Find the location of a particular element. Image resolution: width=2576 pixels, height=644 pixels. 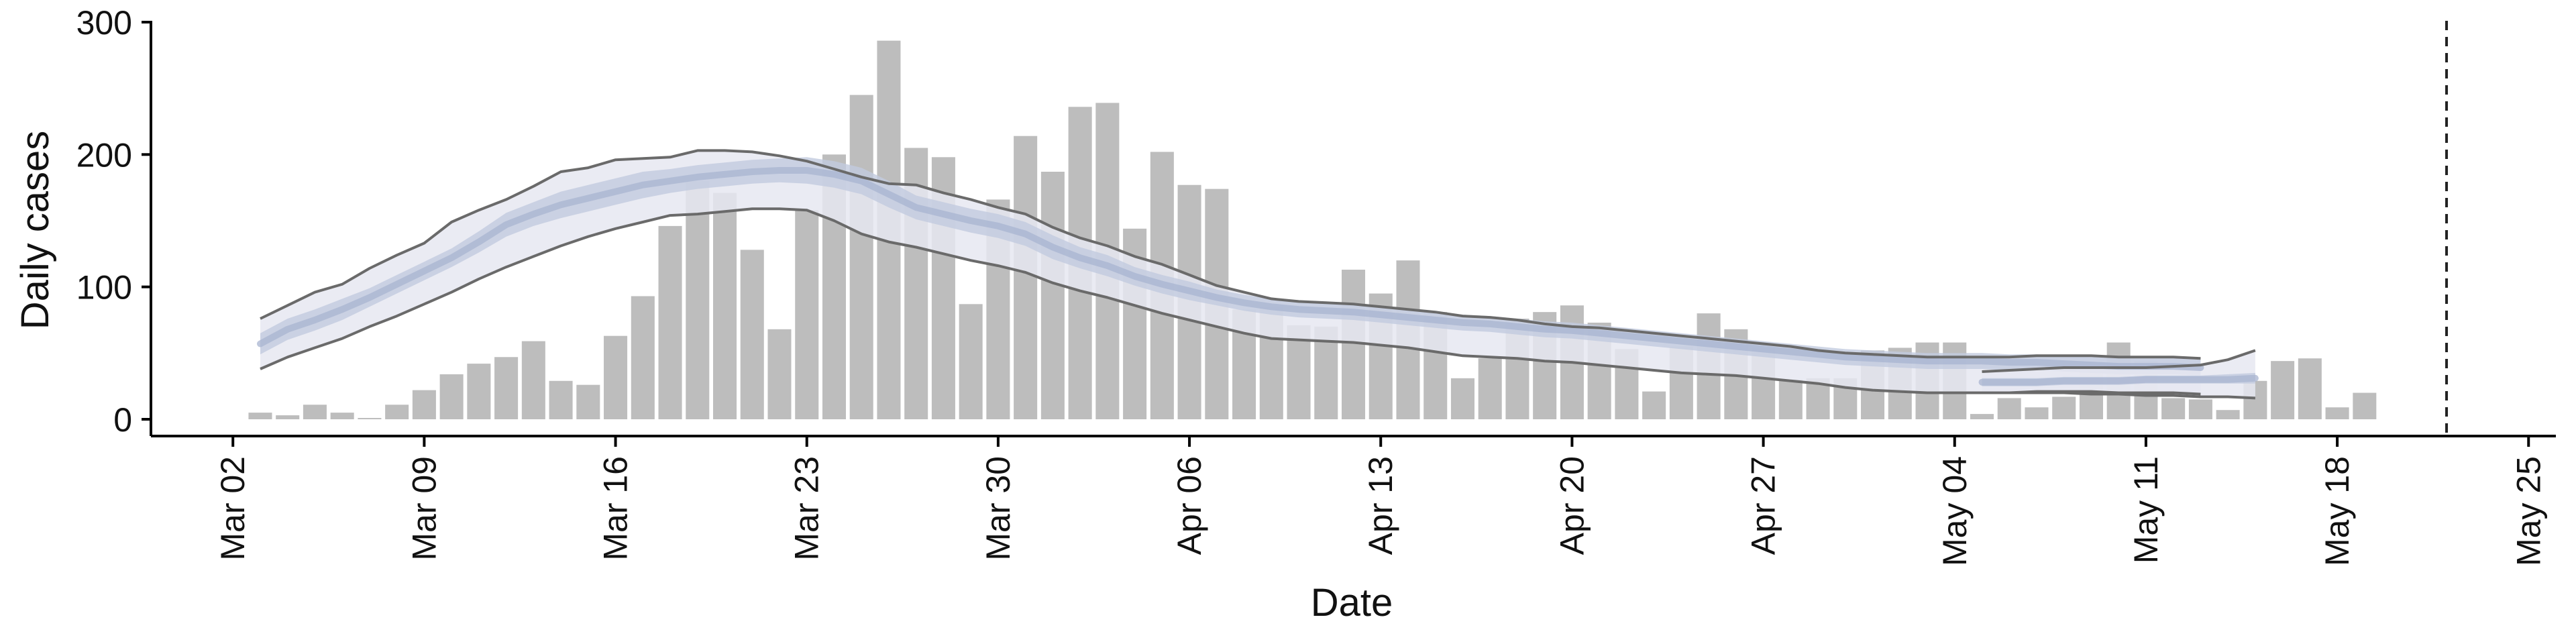

x-tick-label: Mar 23 is located at coordinates (807, 508).